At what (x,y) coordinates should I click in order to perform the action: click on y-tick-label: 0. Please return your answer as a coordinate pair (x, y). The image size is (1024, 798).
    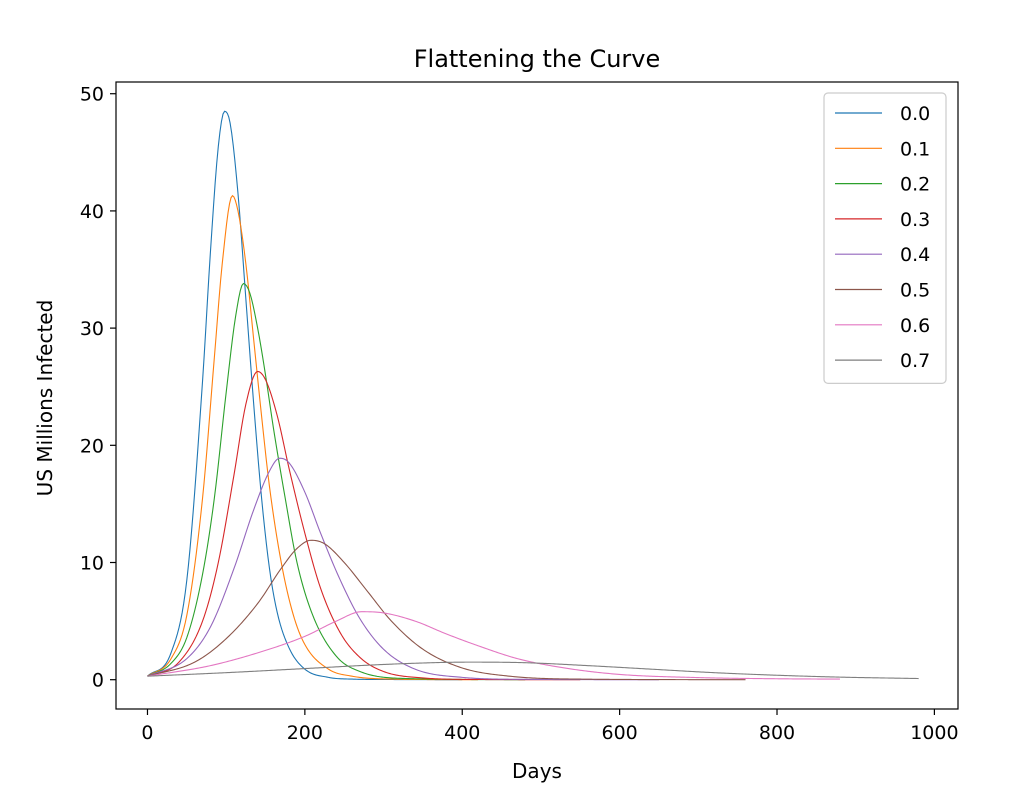
    Looking at the image, I should click on (98, 681).